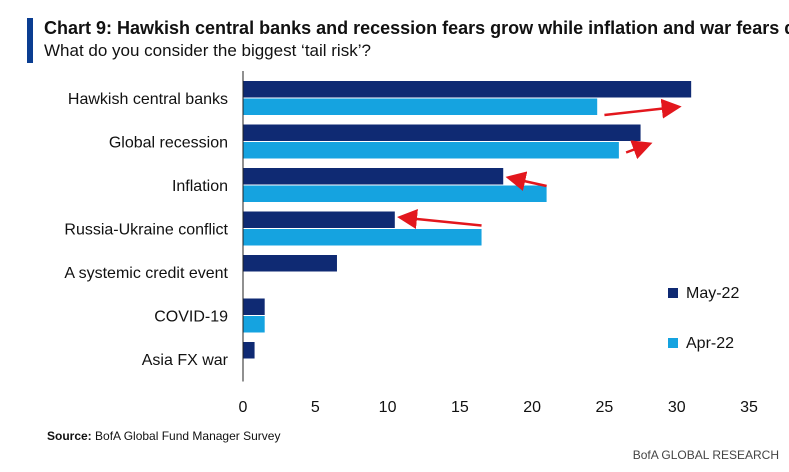 This screenshot has height=472, width=789. Describe the element at coordinates (290, 263) in the screenshot. I see `bar-may-22-a-systemic-credit-event` at that location.